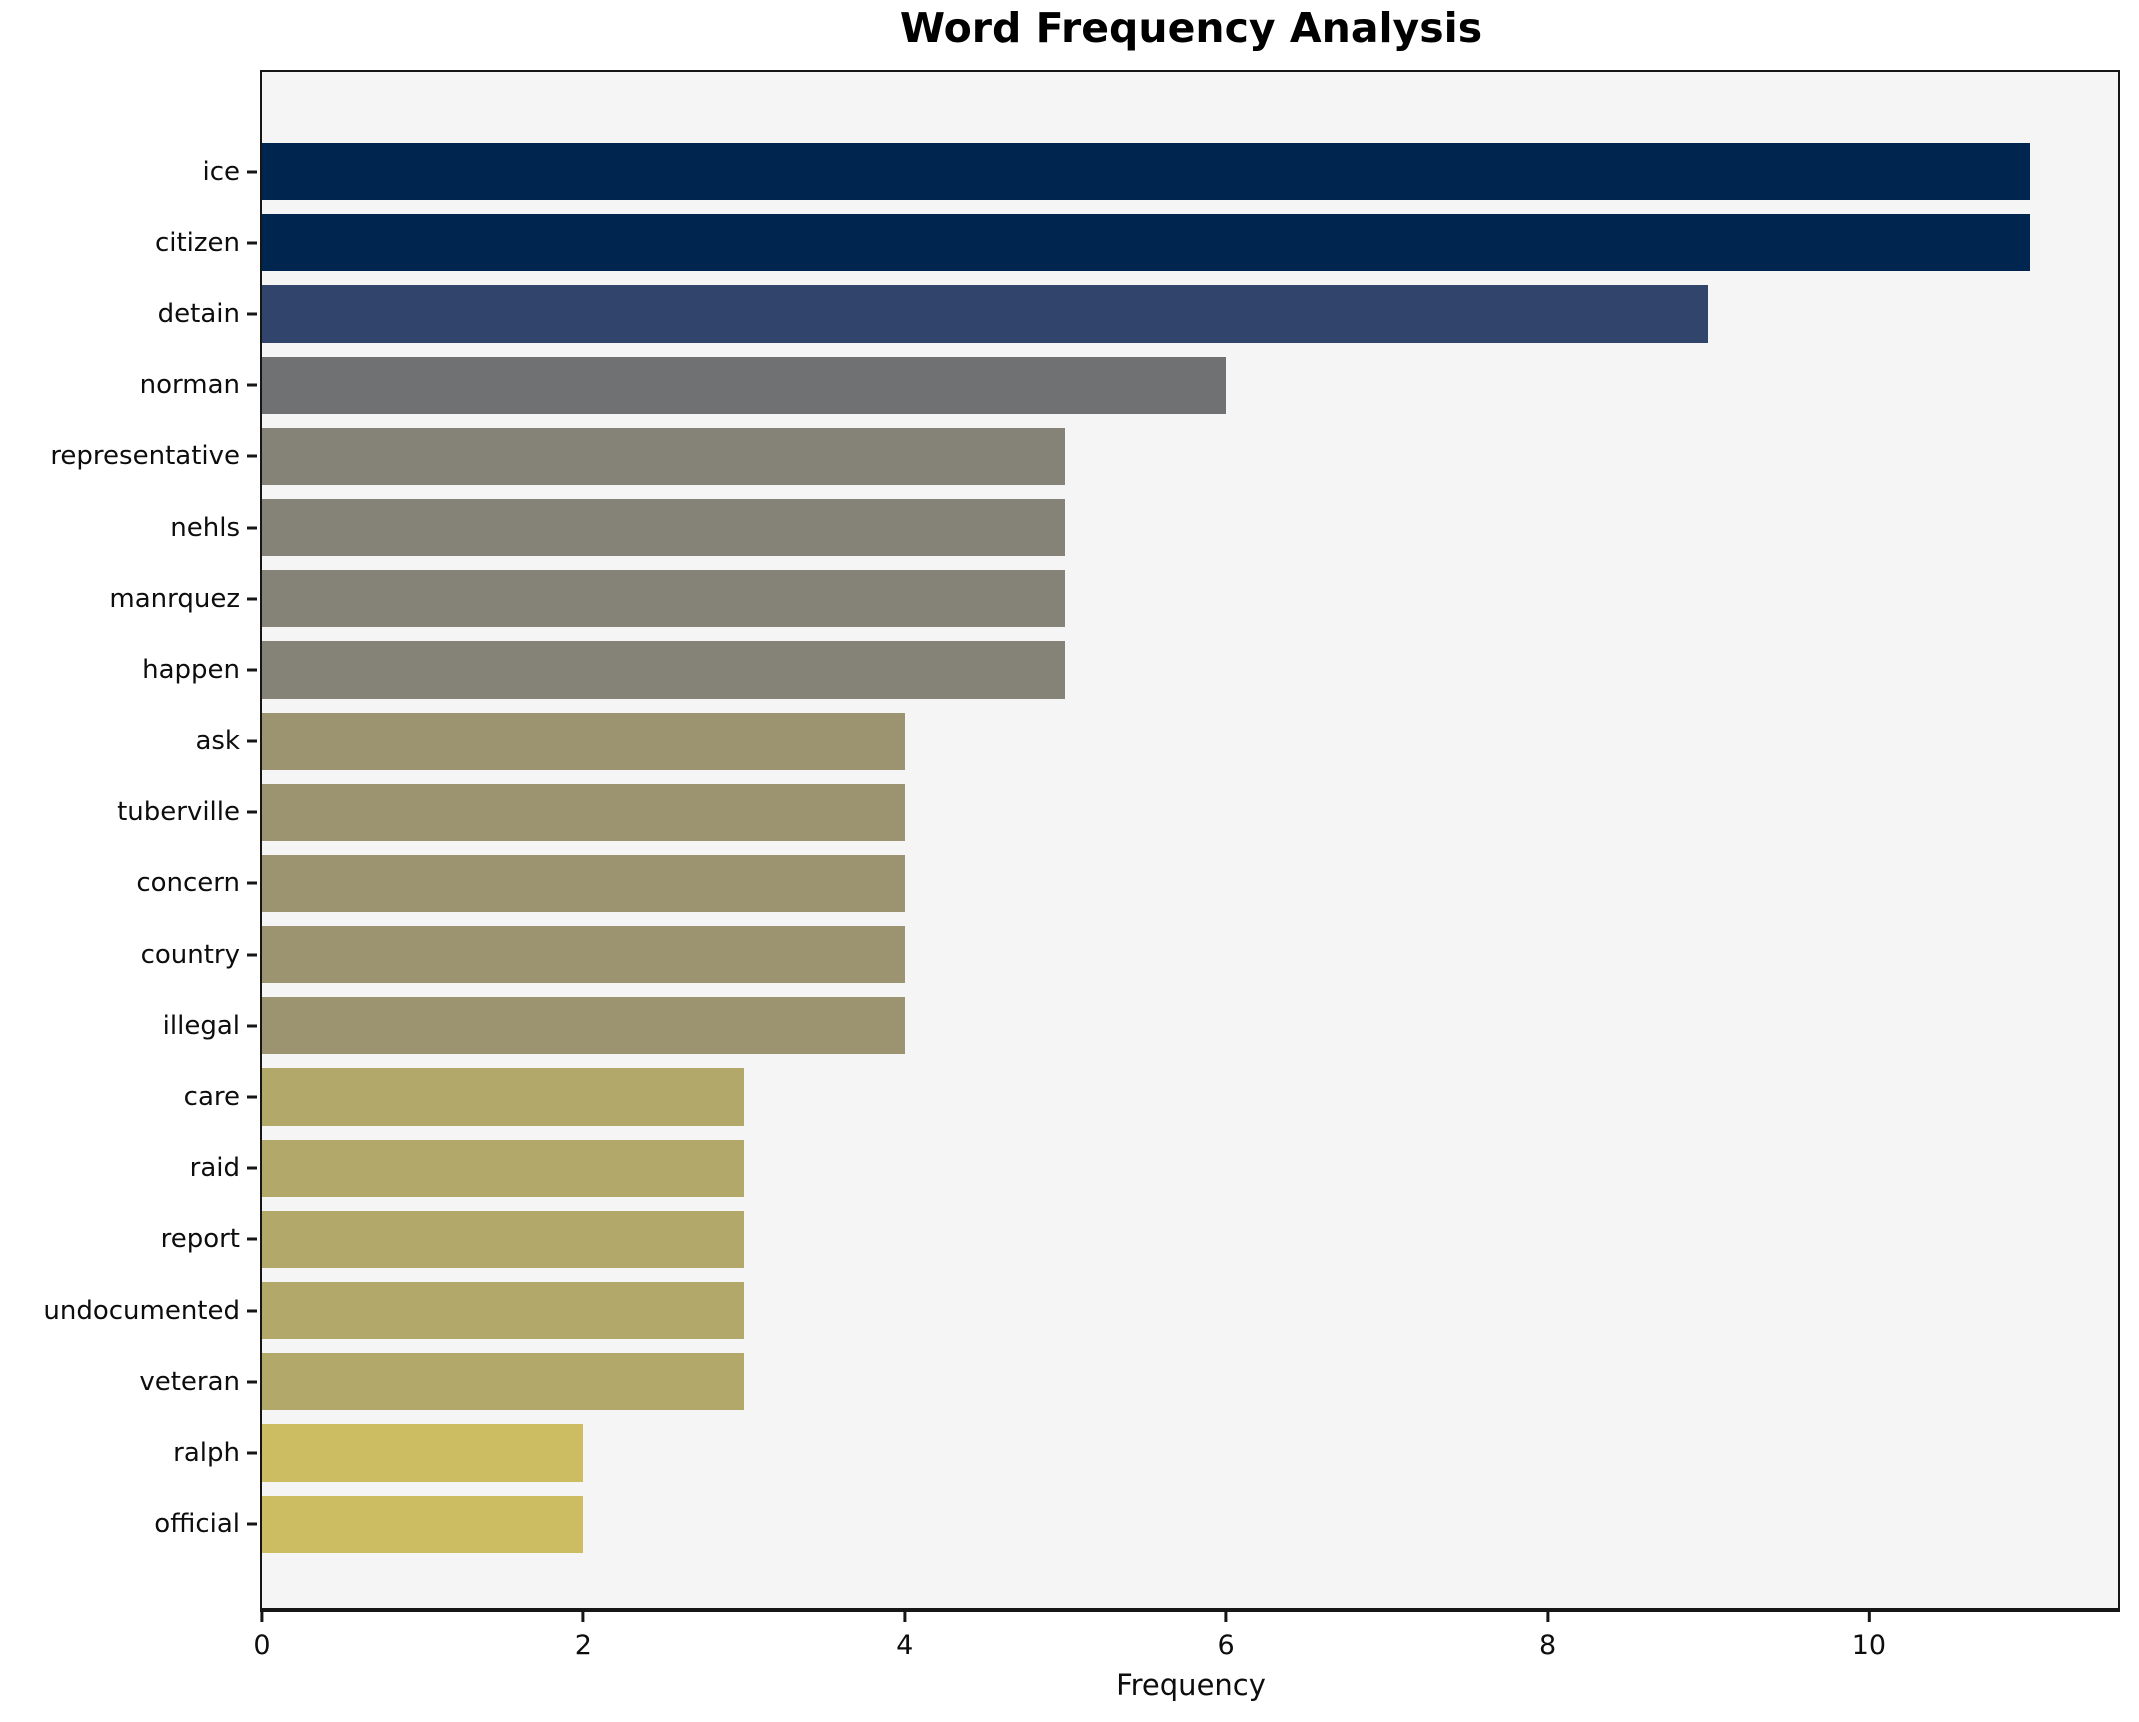  What do you see at coordinates (214, 1168) in the screenshot?
I see `y-tick-label-raid: raid` at bounding box center [214, 1168].